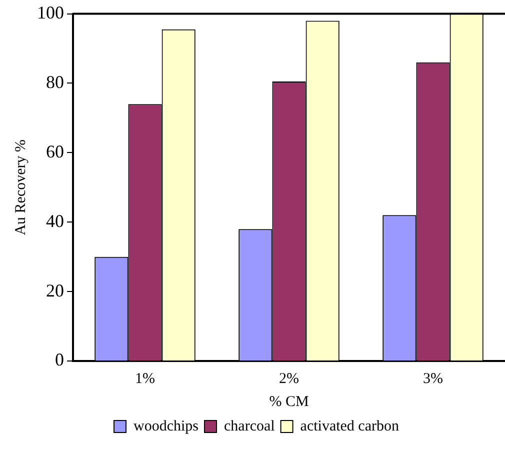 The image size is (505, 452). What do you see at coordinates (55, 220) in the screenshot?
I see `y-tick-label: 40` at bounding box center [55, 220].